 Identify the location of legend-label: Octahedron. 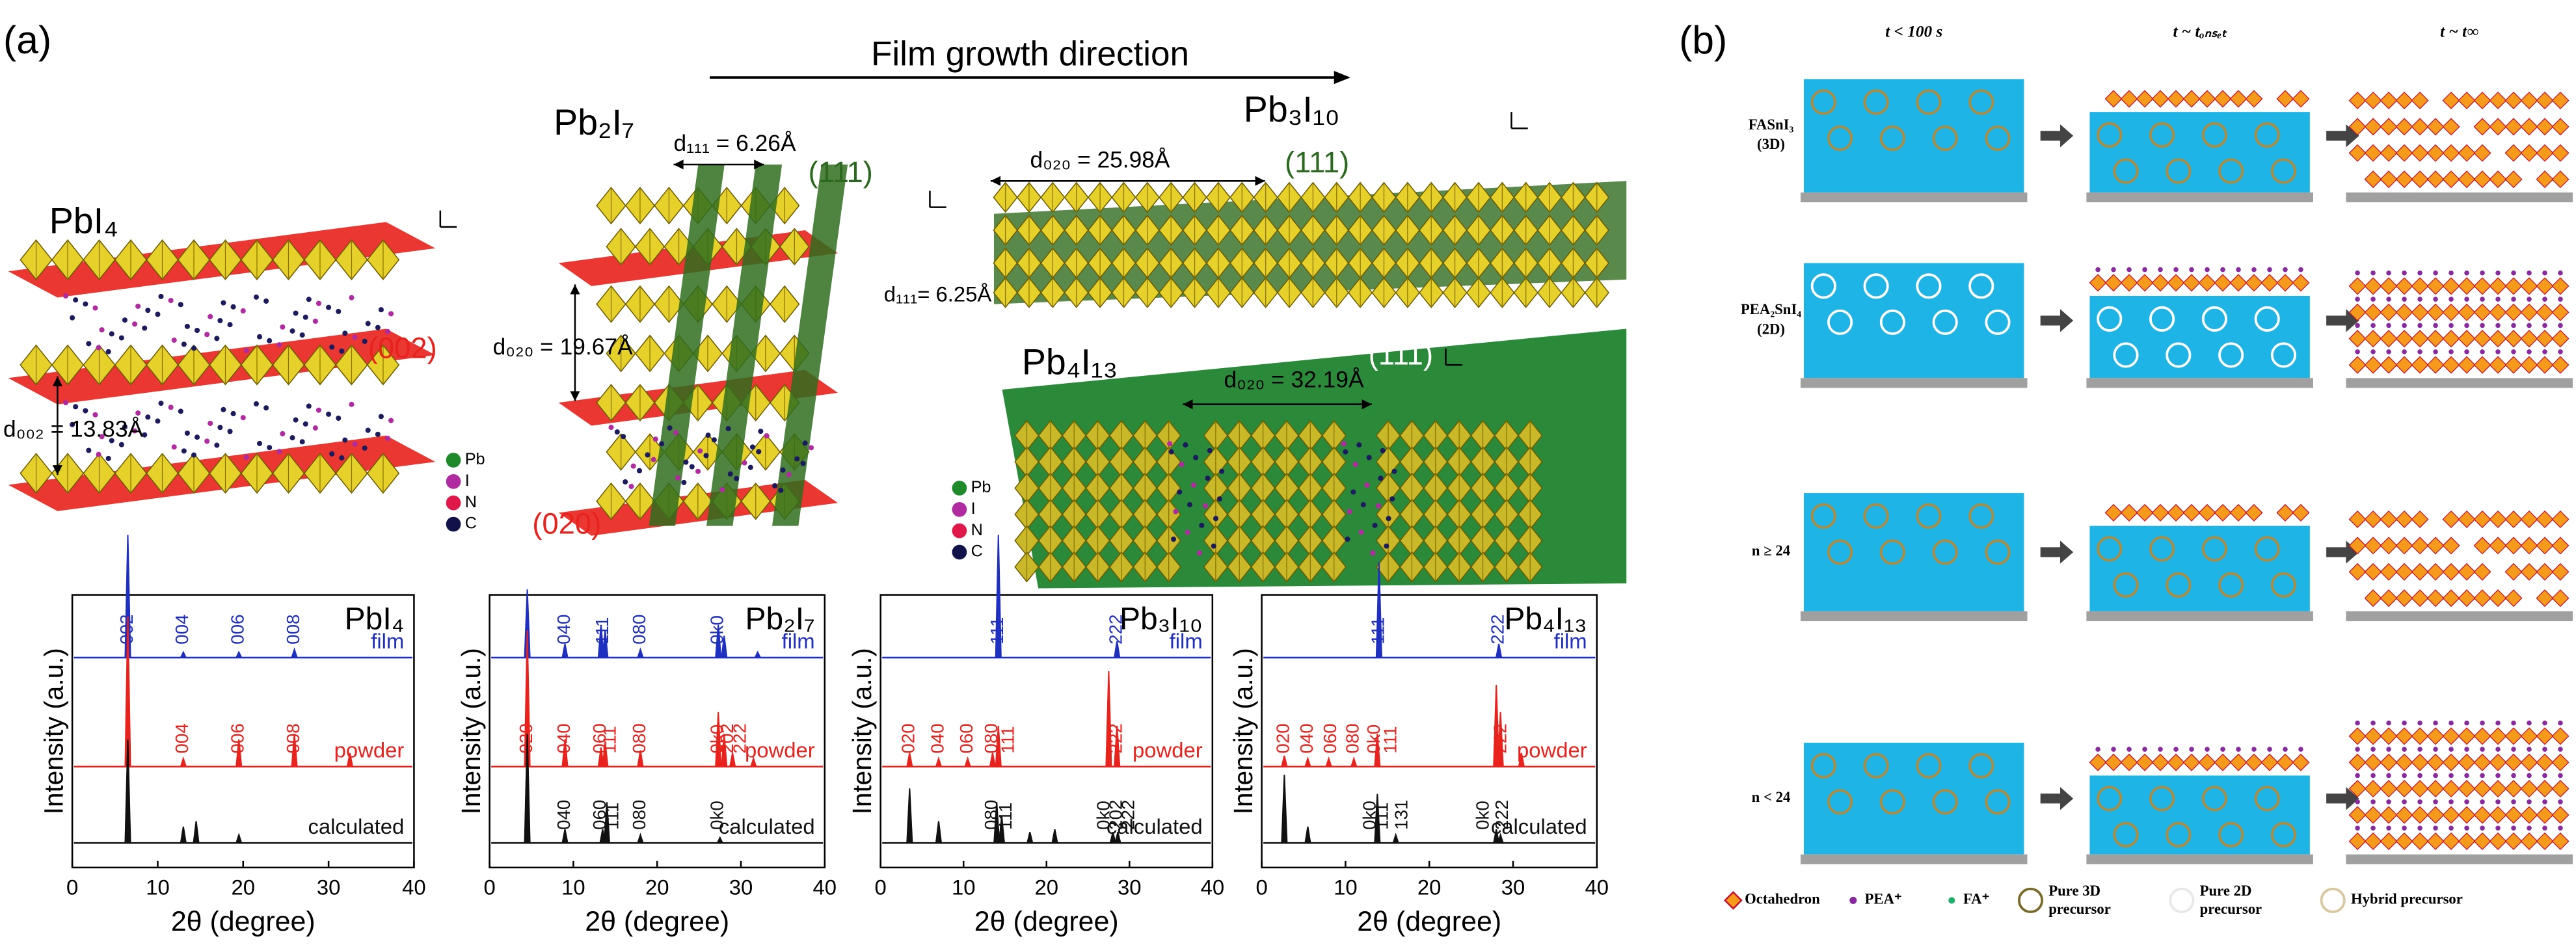
(1782, 899).